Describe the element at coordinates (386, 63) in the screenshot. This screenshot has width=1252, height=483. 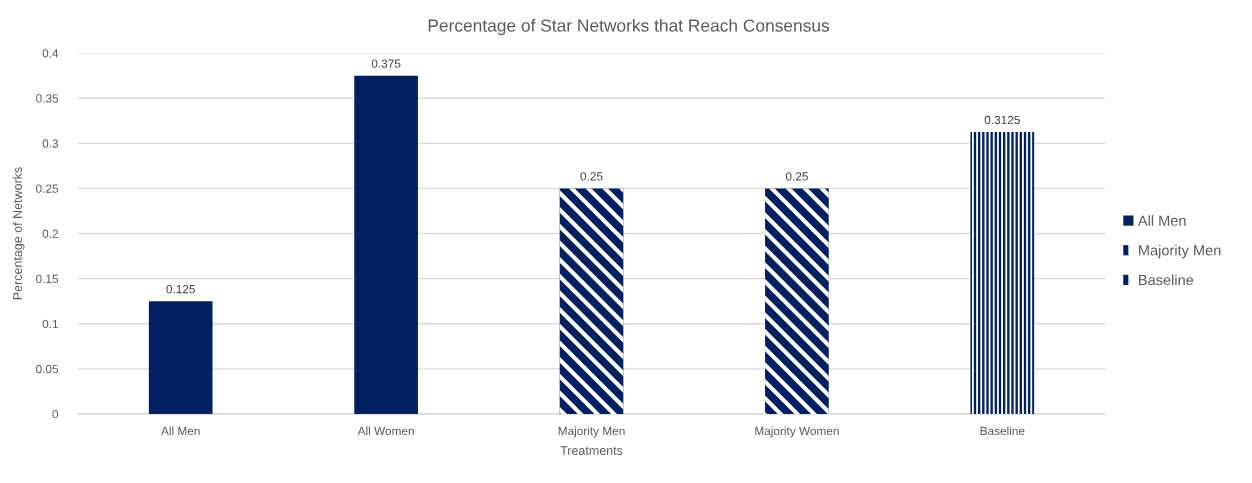
I see `data-label: 0.375` at that location.